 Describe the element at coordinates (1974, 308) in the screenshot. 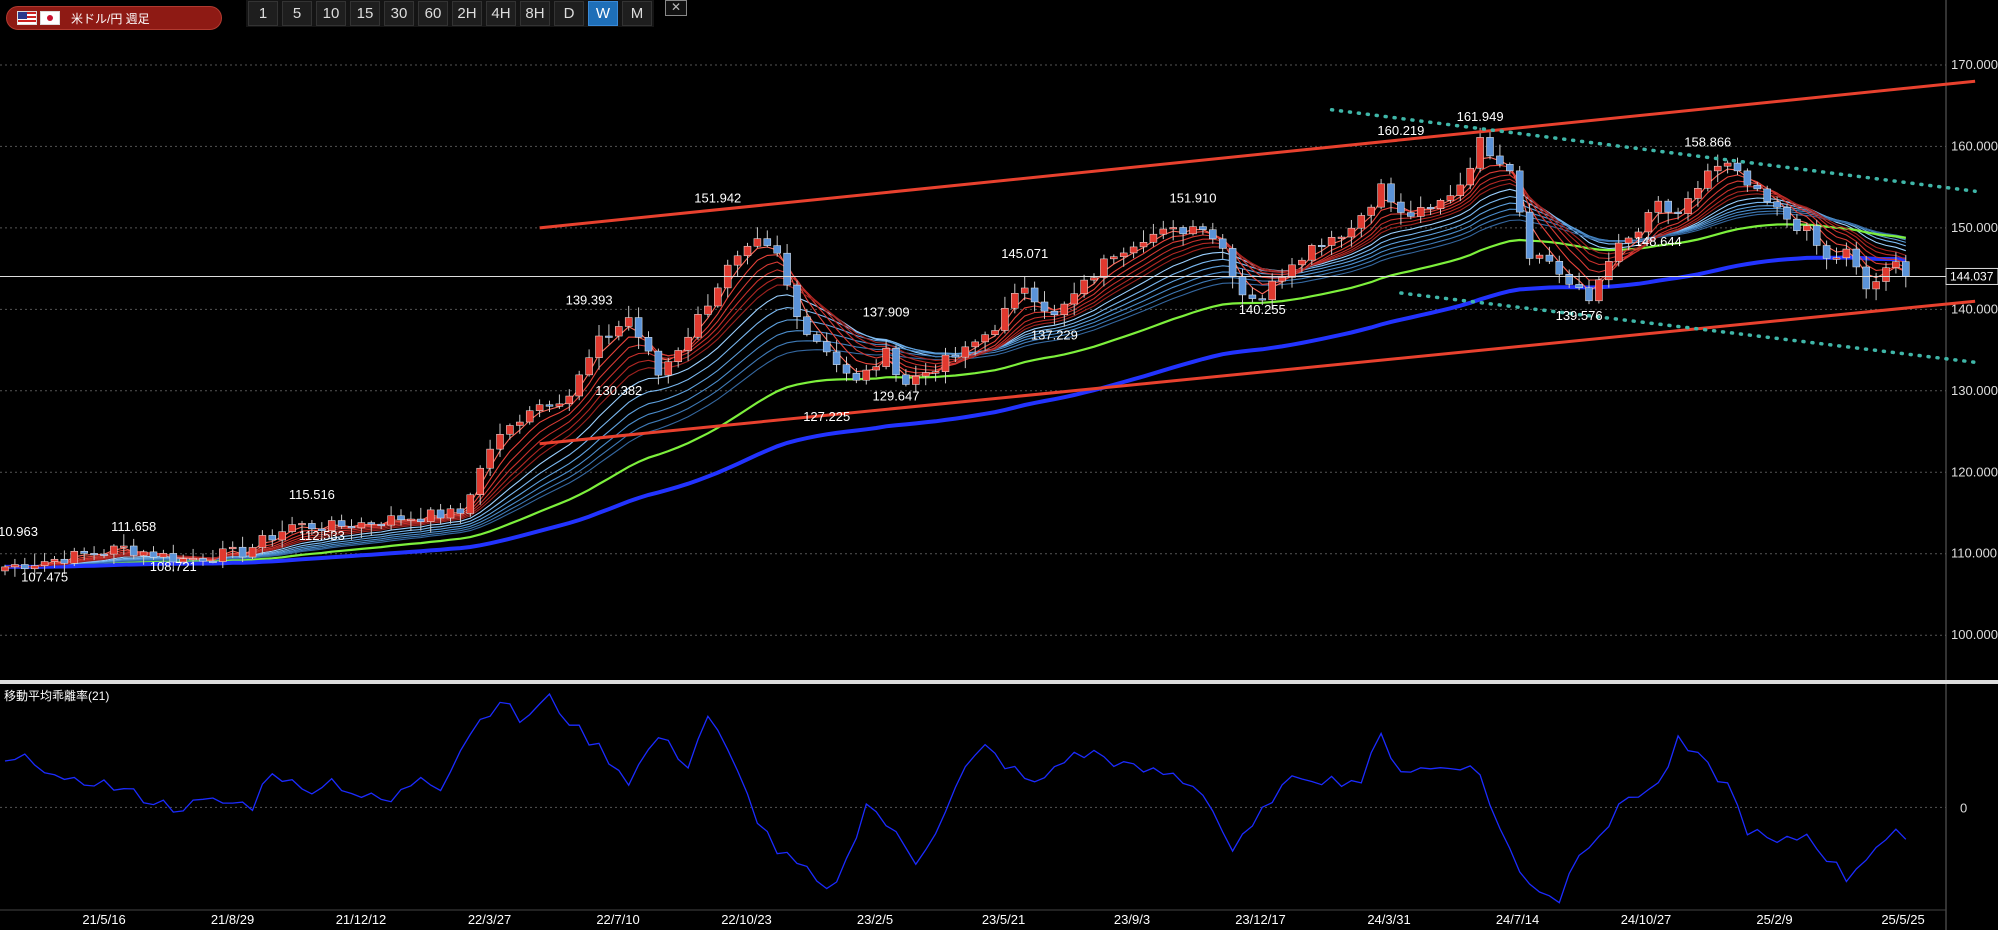

I see `y-tick-label: 140.000` at that location.